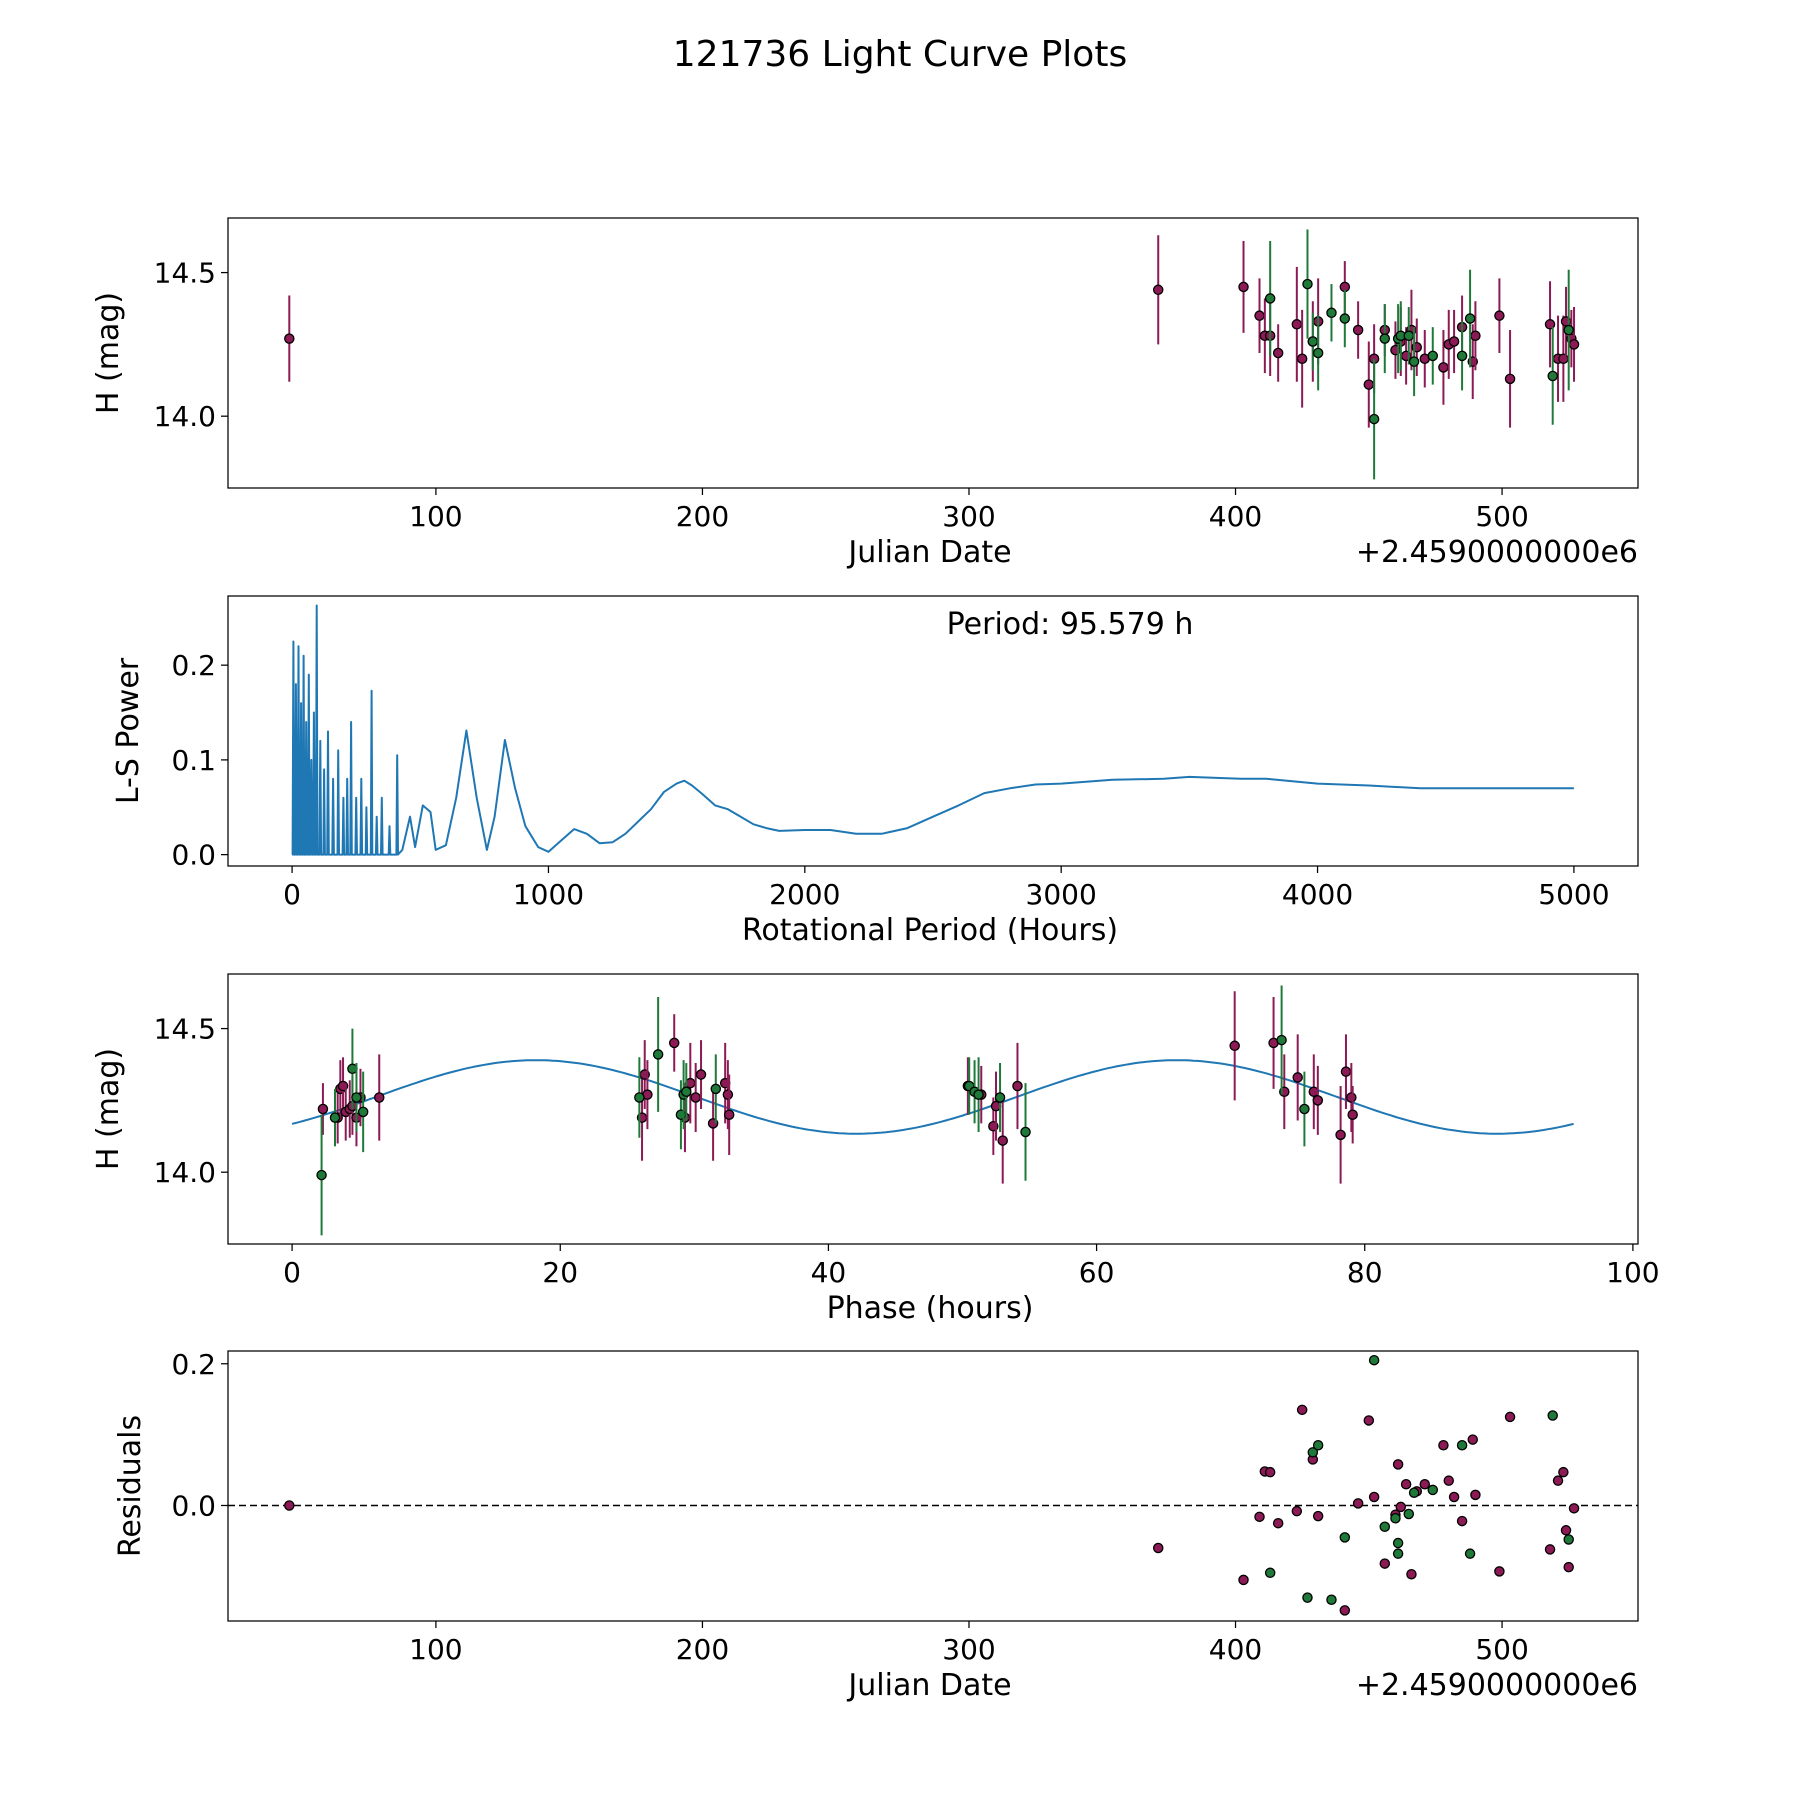 The image size is (1800, 1800). What do you see at coordinates (185, 1172) in the screenshot?
I see `y-tick-label: 14.0` at bounding box center [185, 1172].